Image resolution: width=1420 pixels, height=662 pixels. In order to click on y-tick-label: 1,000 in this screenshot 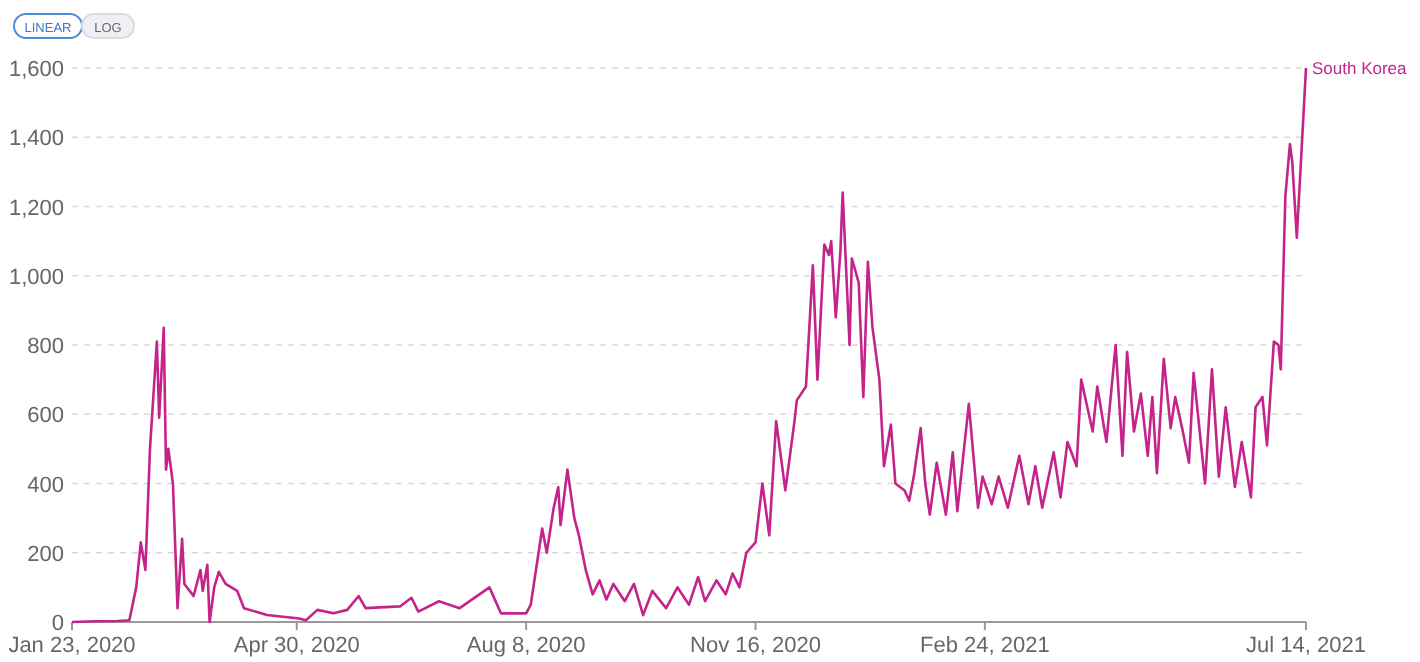, I will do `click(36, 277)`.